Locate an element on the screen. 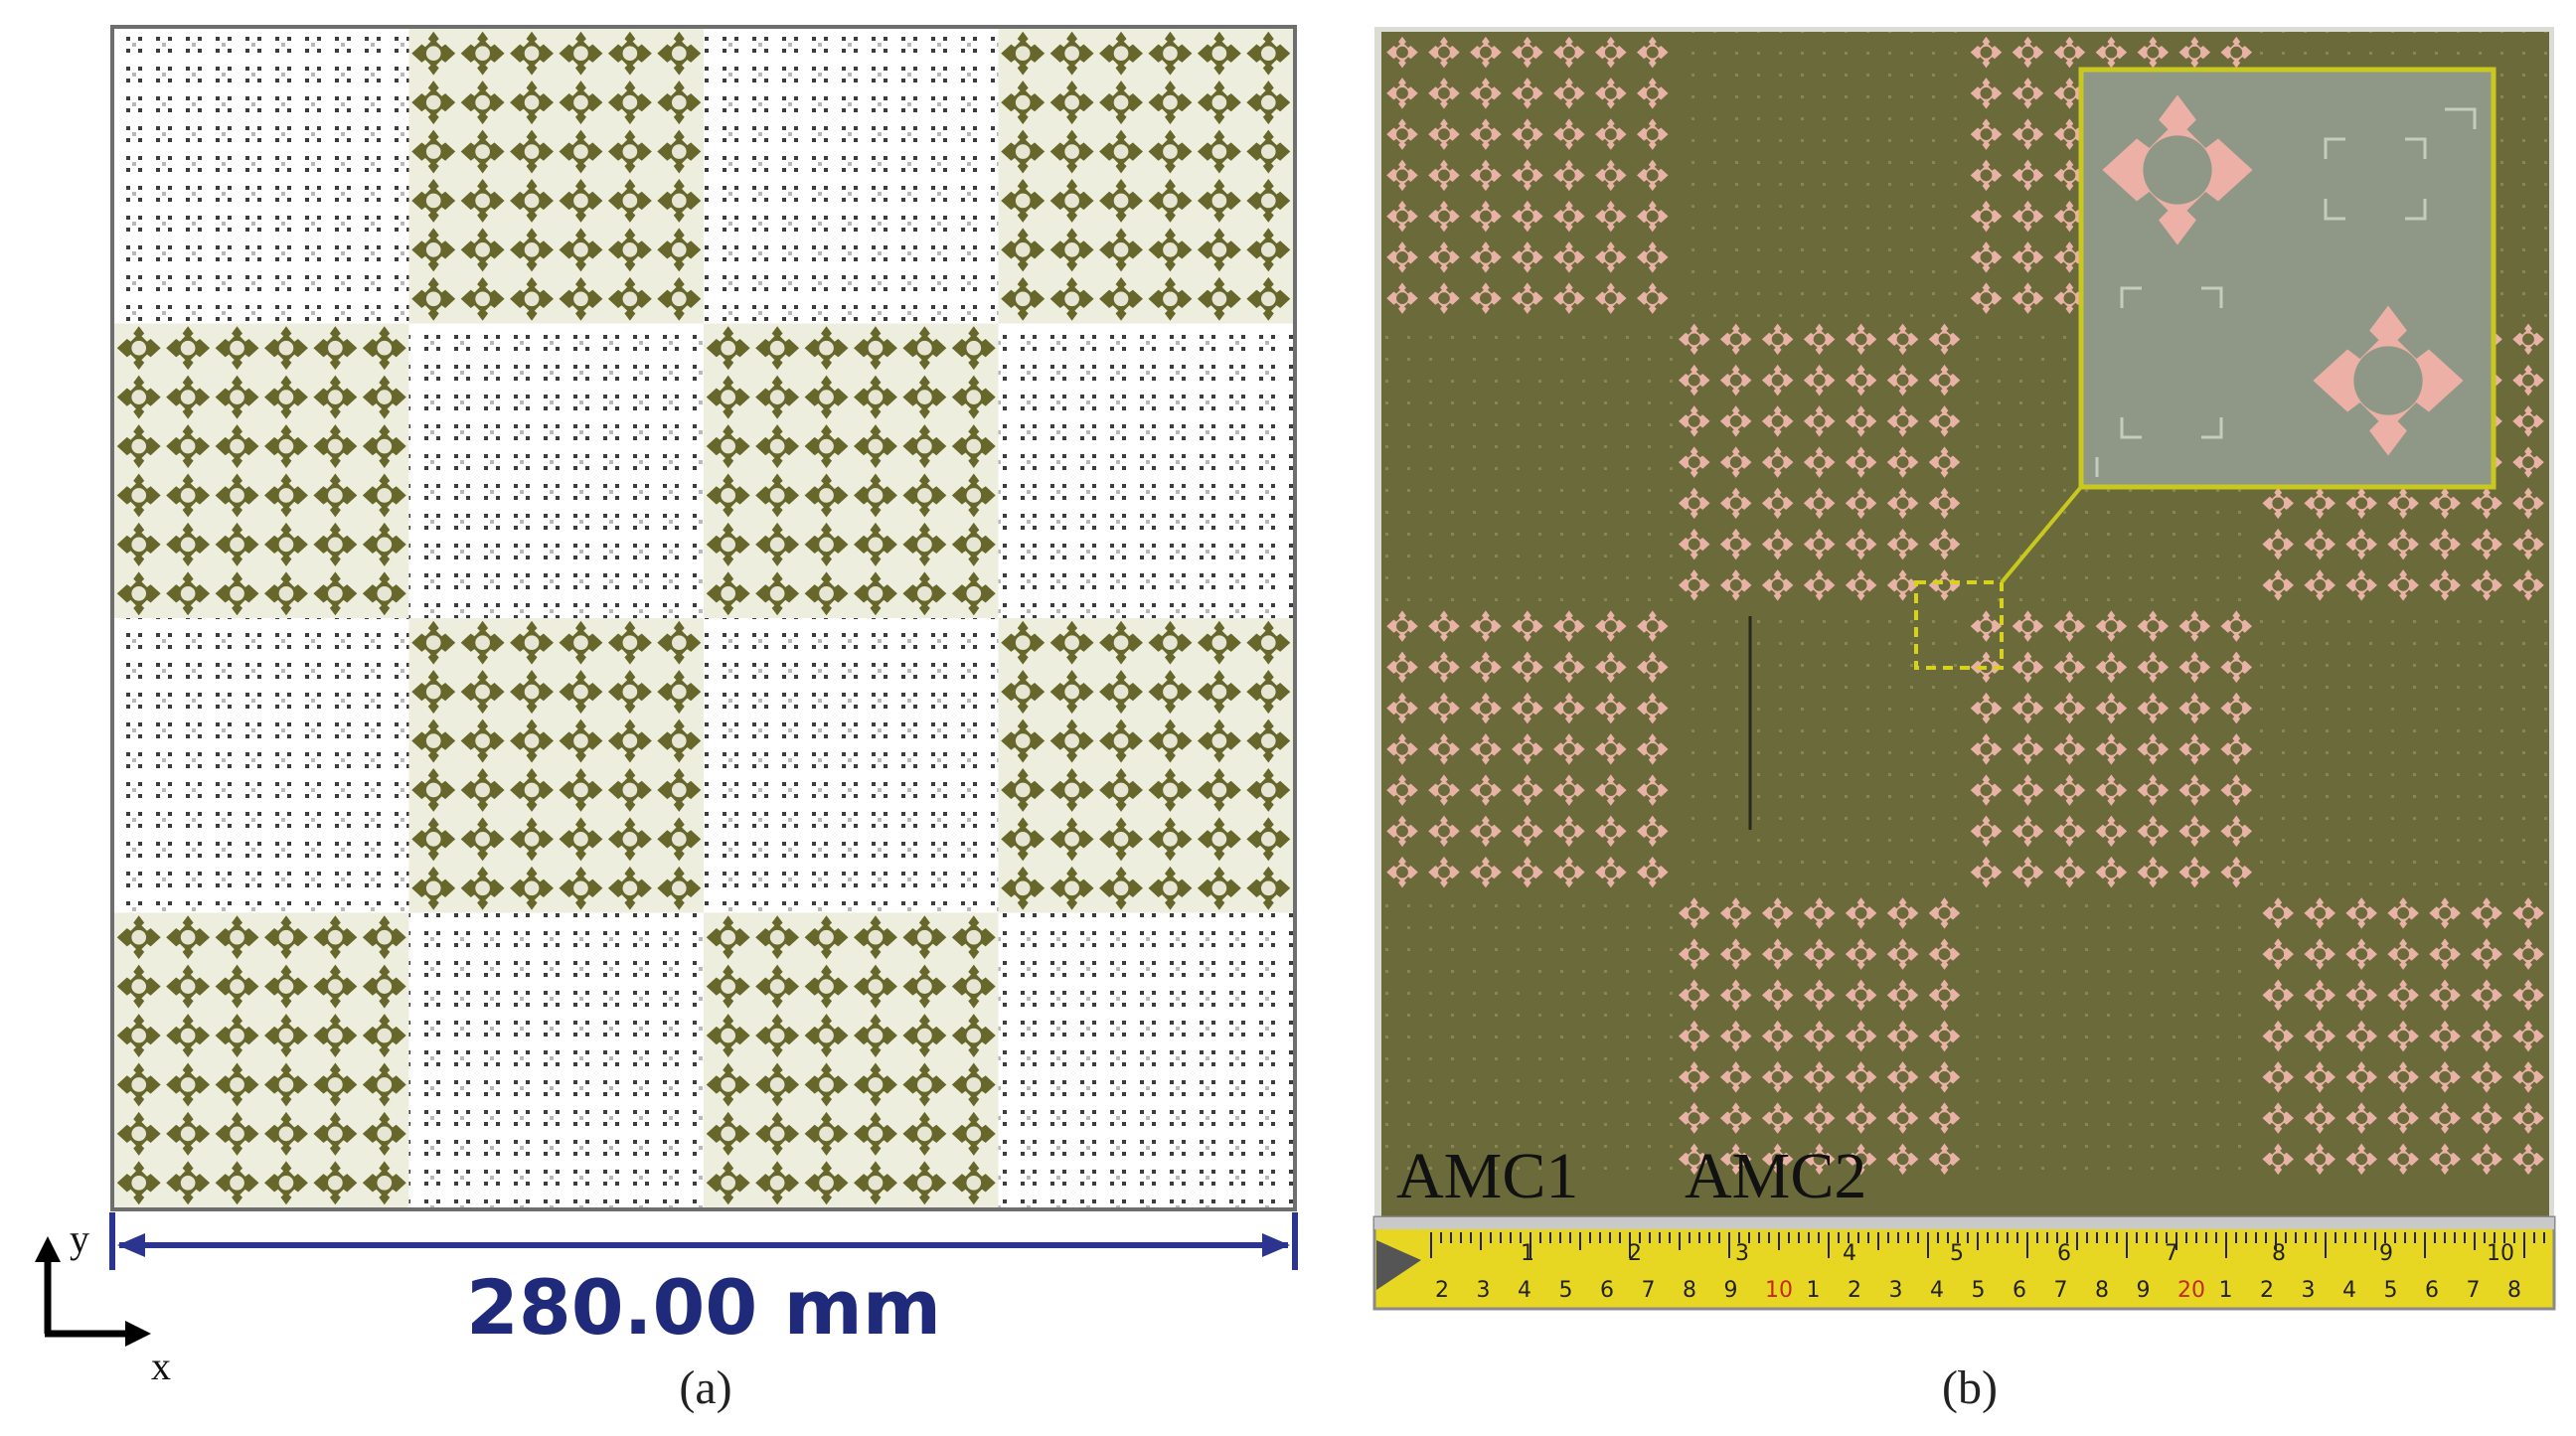 The image size is (2576, 1436). label-amc1: AMC1 is located at coordinates (1487, 1176).